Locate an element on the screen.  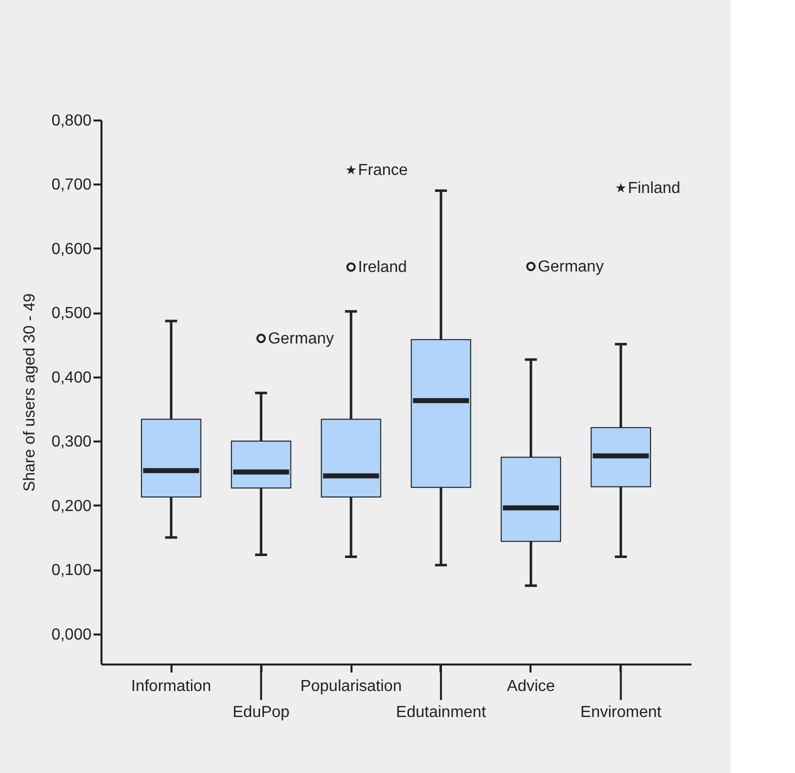
x-tick-label: Popularisation is located at coordinates (351, 686).